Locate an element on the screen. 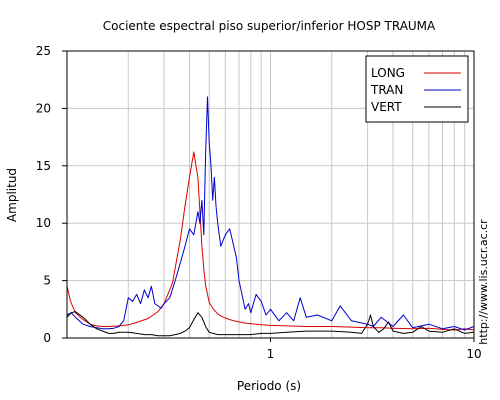 This screenshot has height=400, width=500. series-line-vert is located at coordinates (270, 324).